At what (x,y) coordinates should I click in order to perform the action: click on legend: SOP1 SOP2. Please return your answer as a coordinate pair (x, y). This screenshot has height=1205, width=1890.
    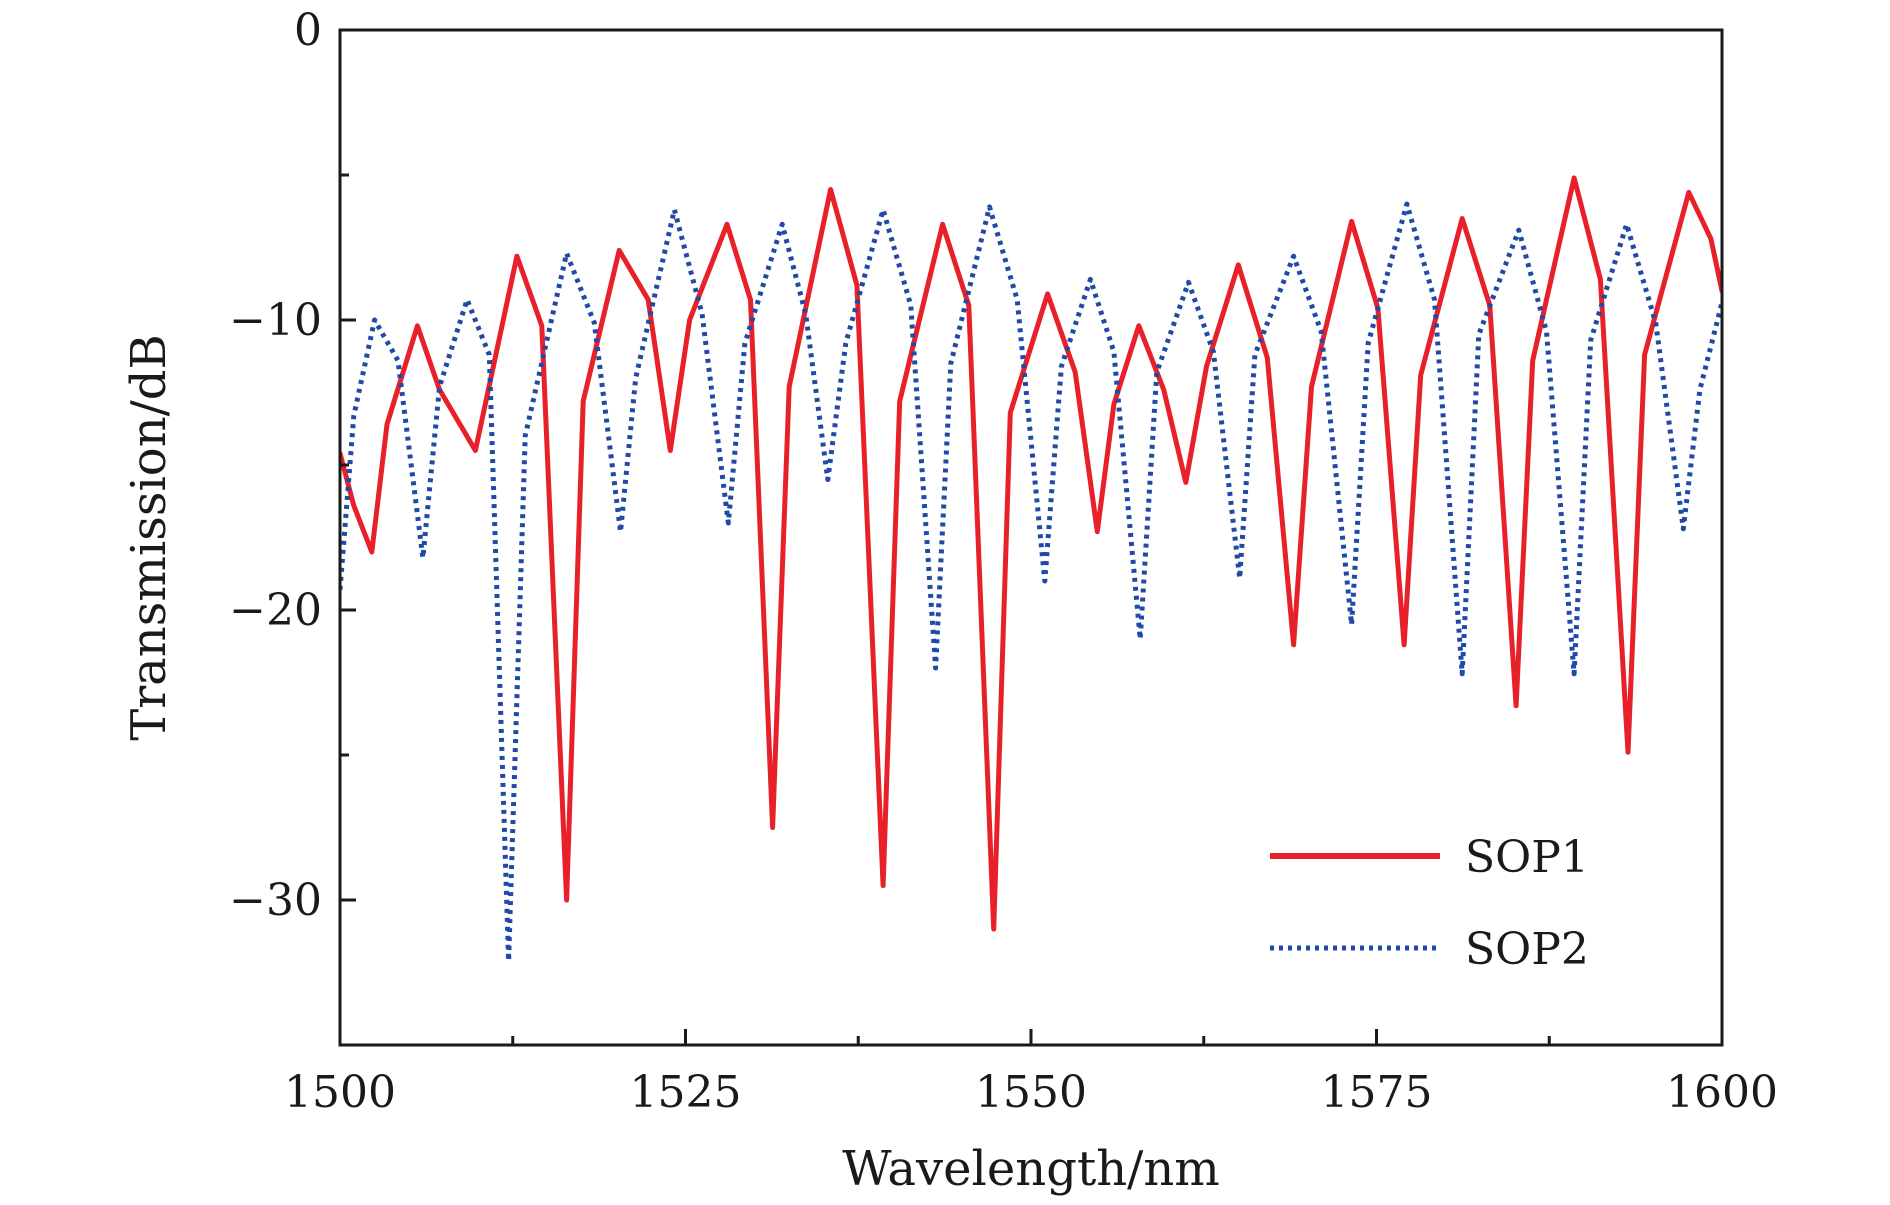
    Looking at the image, I should click on (1429, 903).